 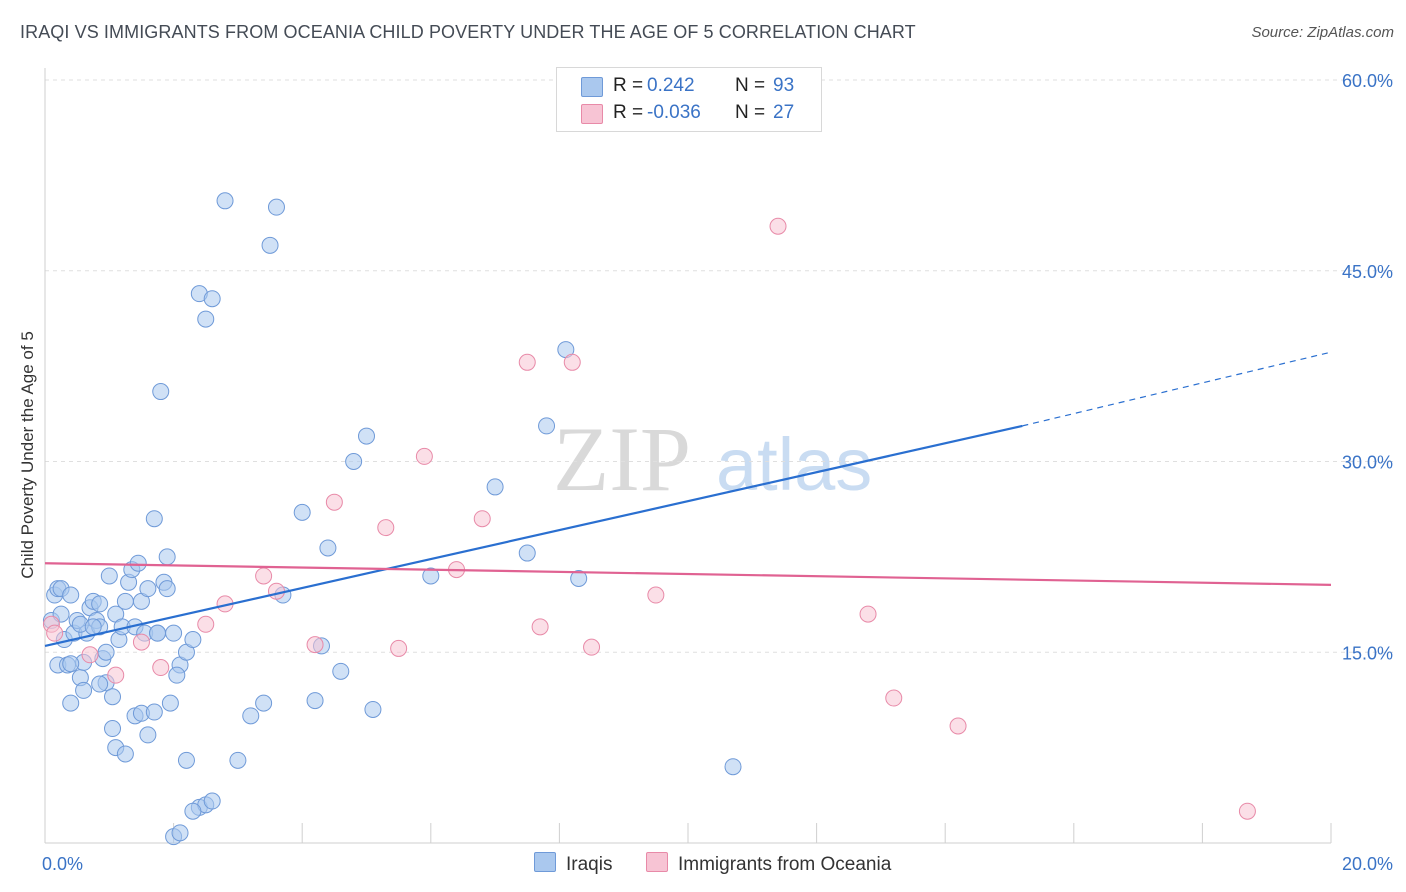 I want to click on y-tick-label: 60.0%, so click(x=1367, y=81).